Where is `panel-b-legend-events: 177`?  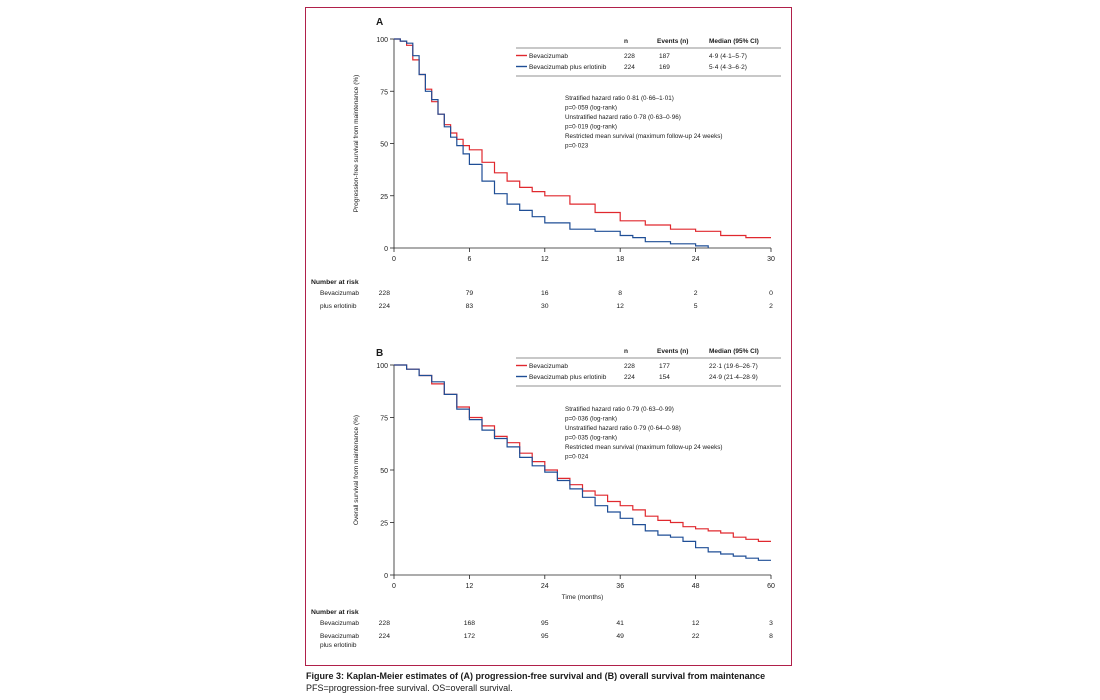 panel-b-legend-events: 177 is located at coordinates (664, 366).